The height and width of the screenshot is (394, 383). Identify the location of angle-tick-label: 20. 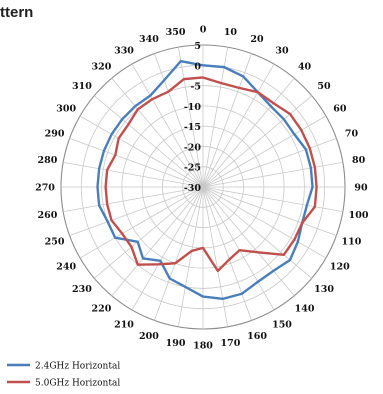
(257, 39).